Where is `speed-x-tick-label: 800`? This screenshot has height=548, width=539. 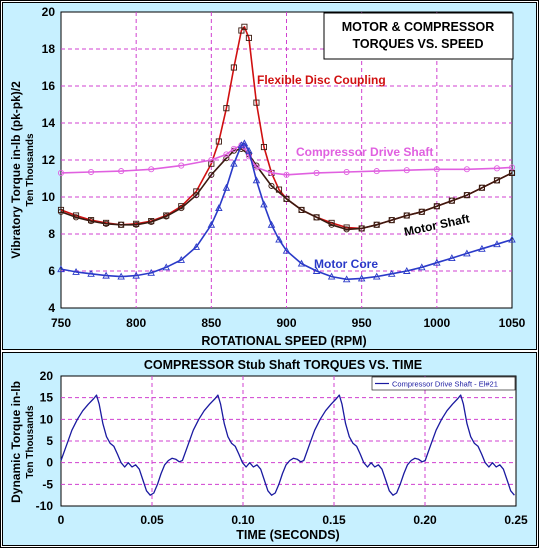
speed-x-tick-label: 800 is located at coordinates (136, 323).